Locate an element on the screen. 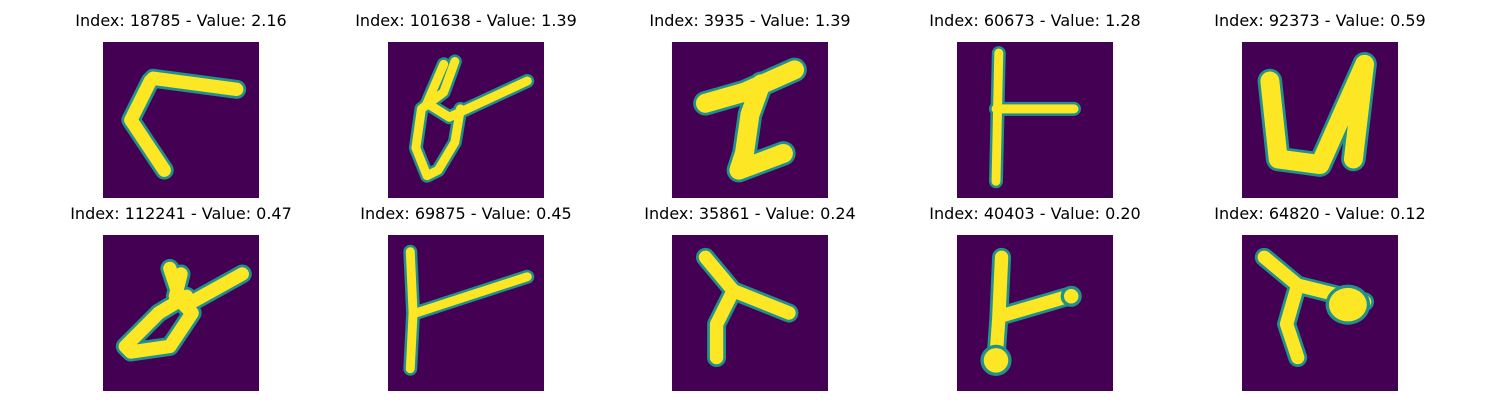  panel-title-10: Index: 64820 - Value: 0.12 is located at coordinates (1320, 213).